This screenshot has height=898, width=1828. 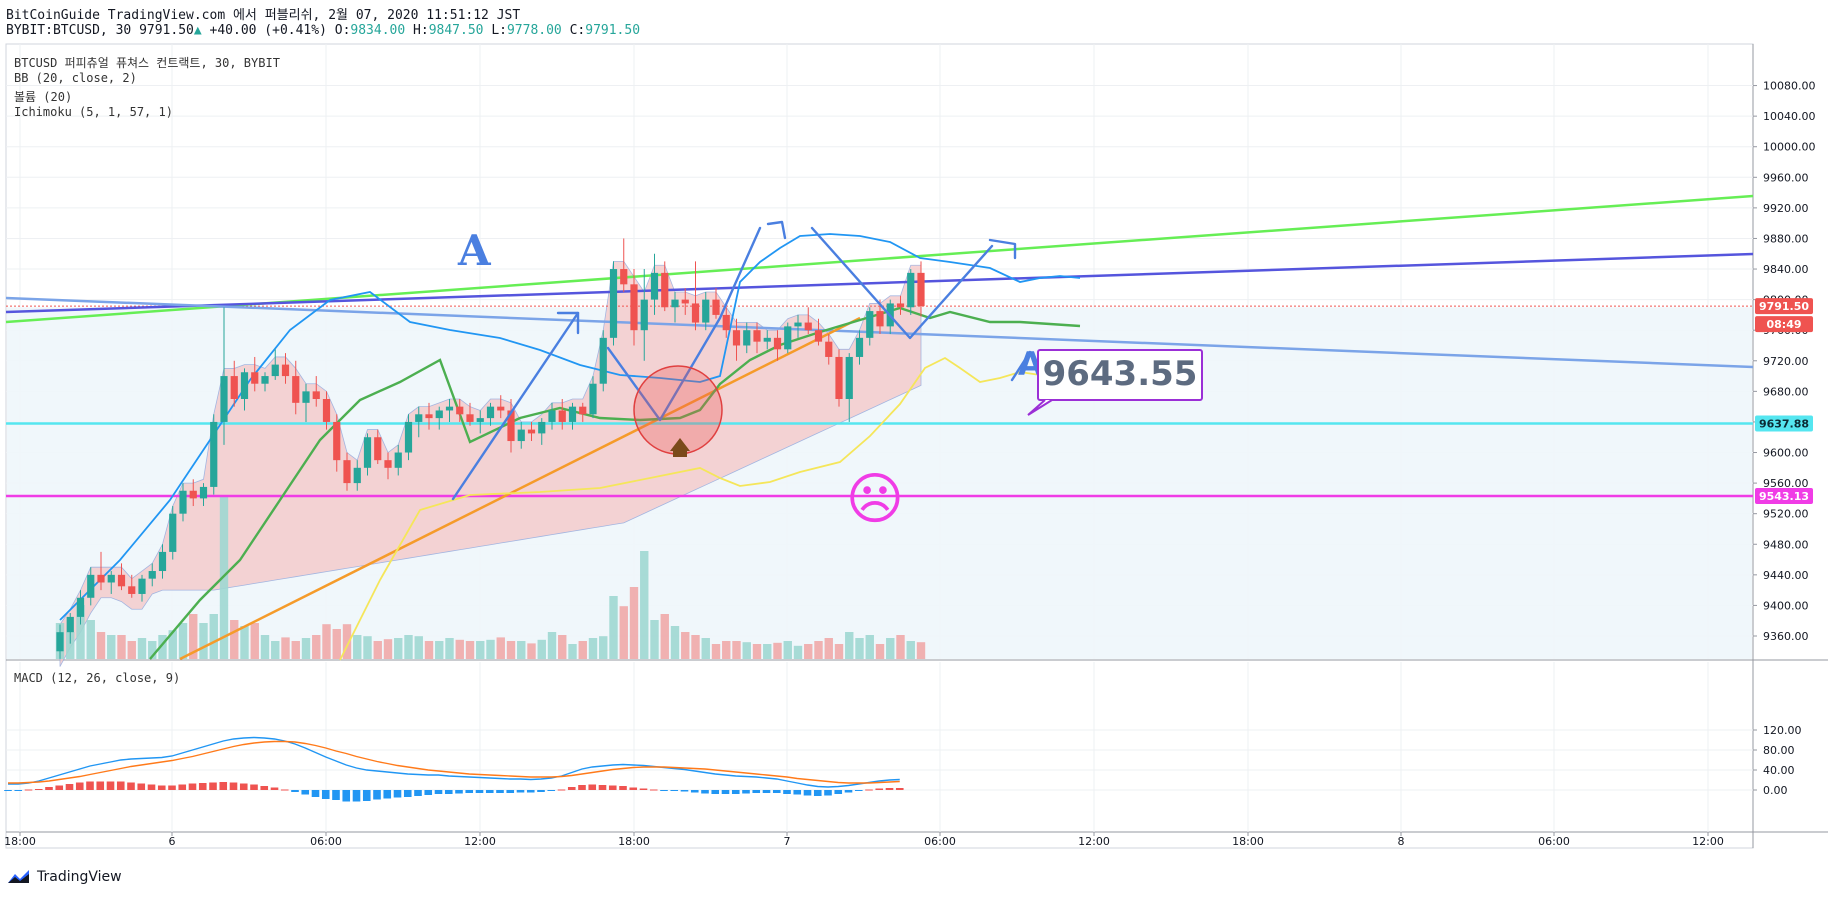 What do you see at coordinates (97, 678) in the screenshot?
I see `legend-macd: MACD (12, 26, close, 9)` at bounding box center [97, 678].